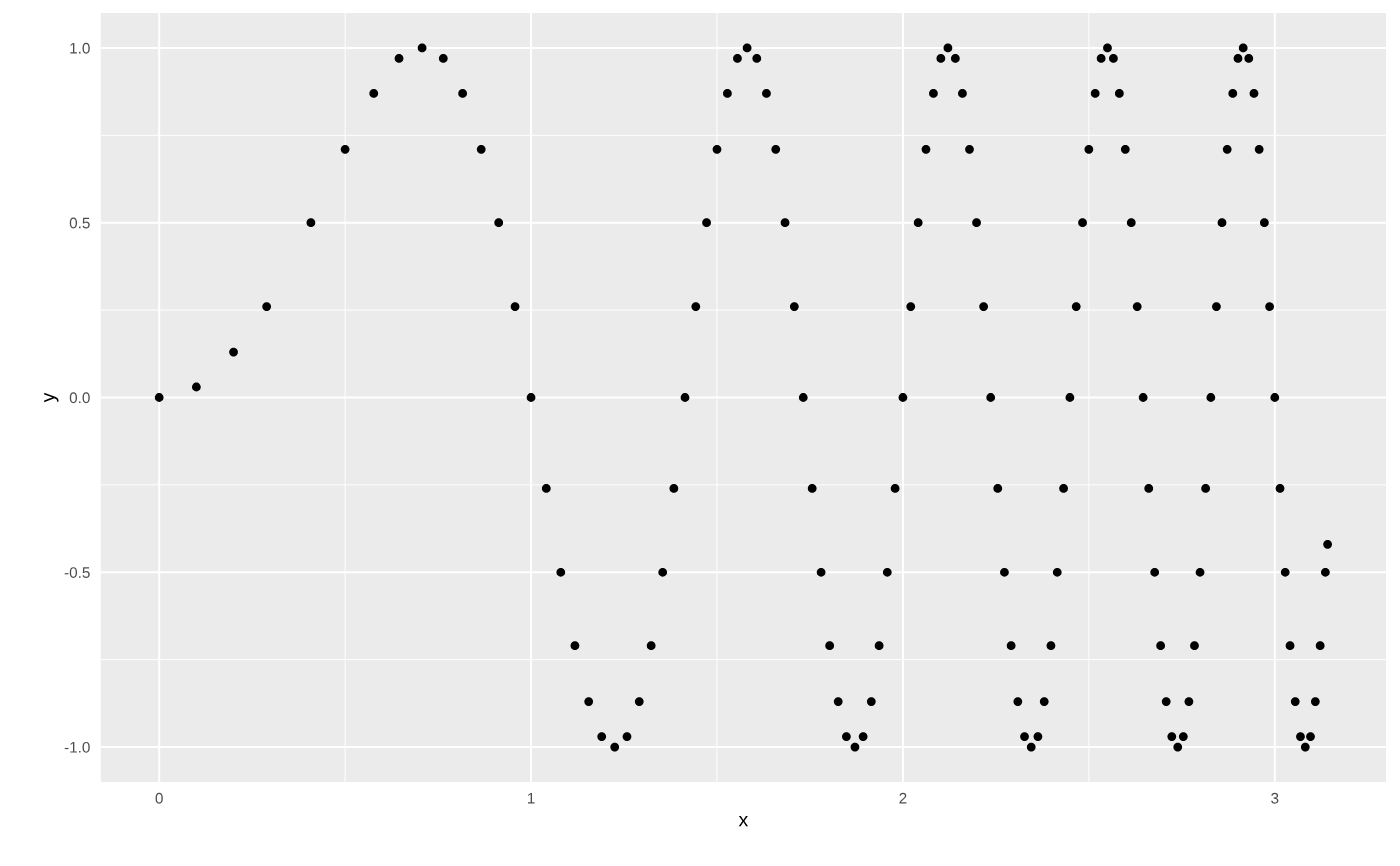  Describe the element at coordinates (79, 223) in the screenshot. I see `y-tick-label: 0.5` at that location.